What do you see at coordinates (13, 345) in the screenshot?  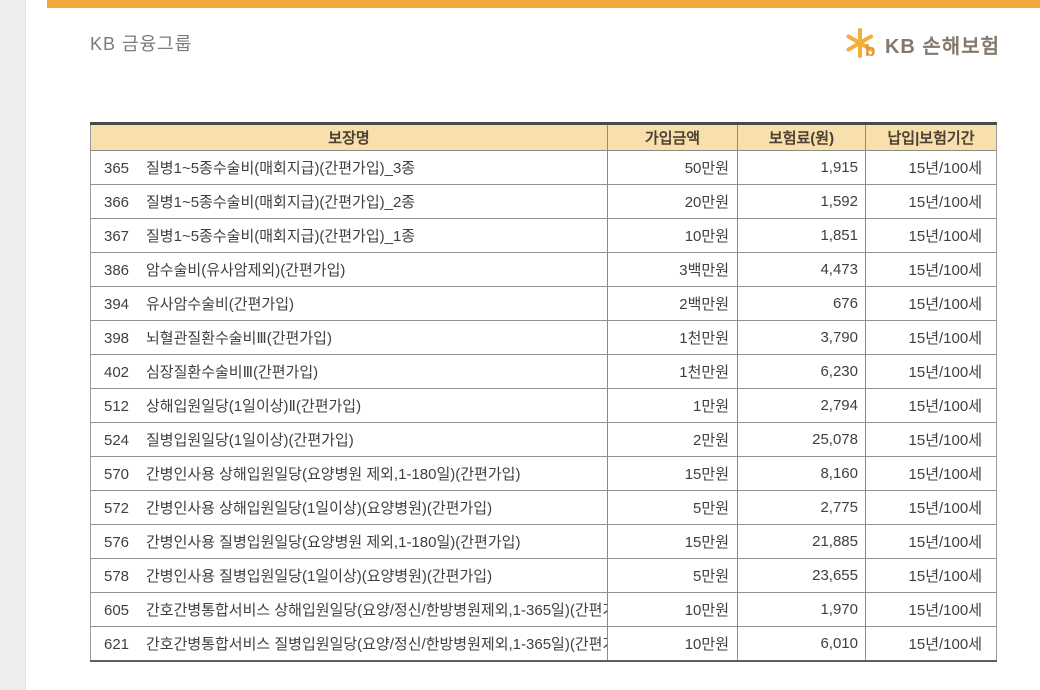 I see `viewer-left-gutter` at bounding box center [13, 345].